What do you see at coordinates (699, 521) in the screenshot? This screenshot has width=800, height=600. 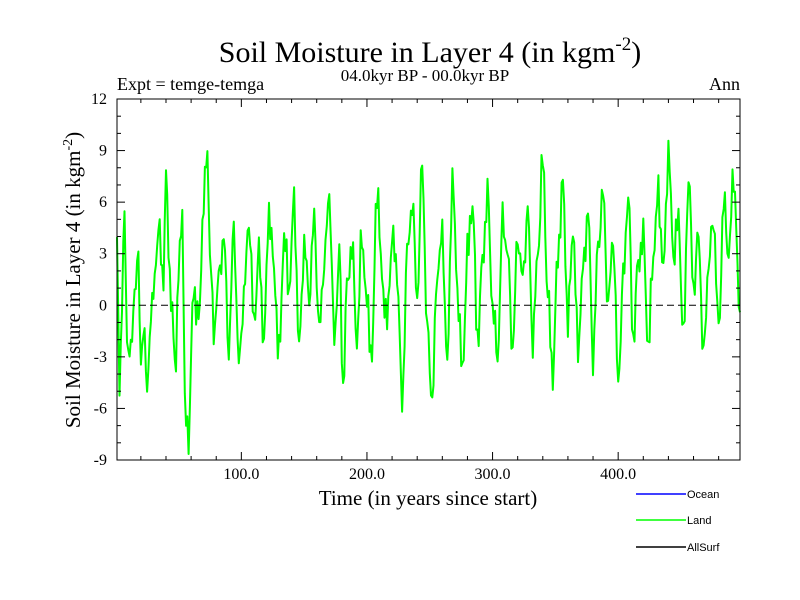 I see `legend-label-land: Land` at bounding box center [699, 521].